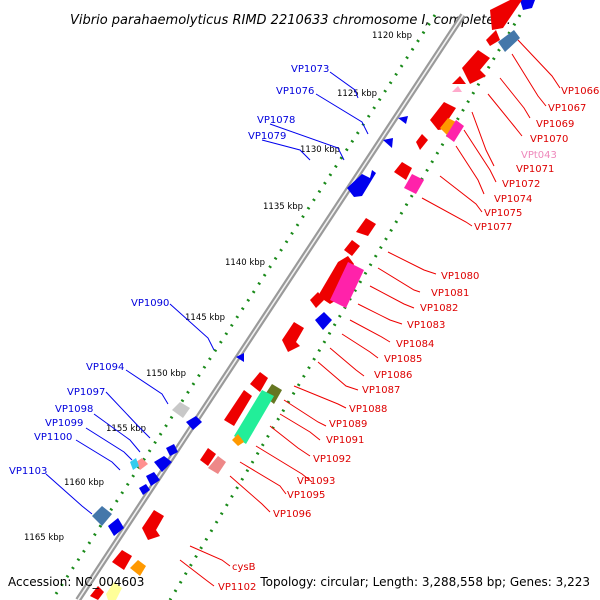 The width and height of the screenshot is (600, 600). I want to click on gene-label: VP1074, so click(513, 199).